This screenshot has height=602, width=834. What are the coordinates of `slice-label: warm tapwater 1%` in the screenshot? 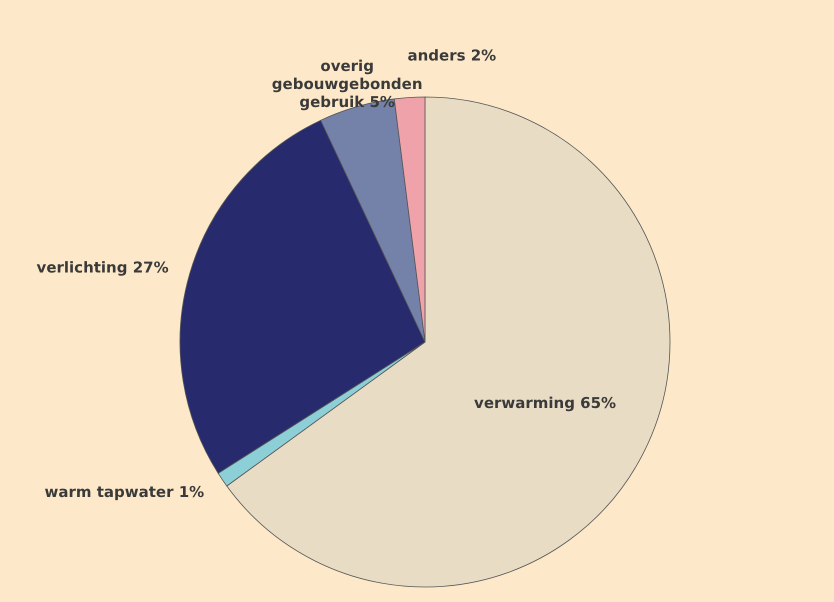 It's located at (124, 492).